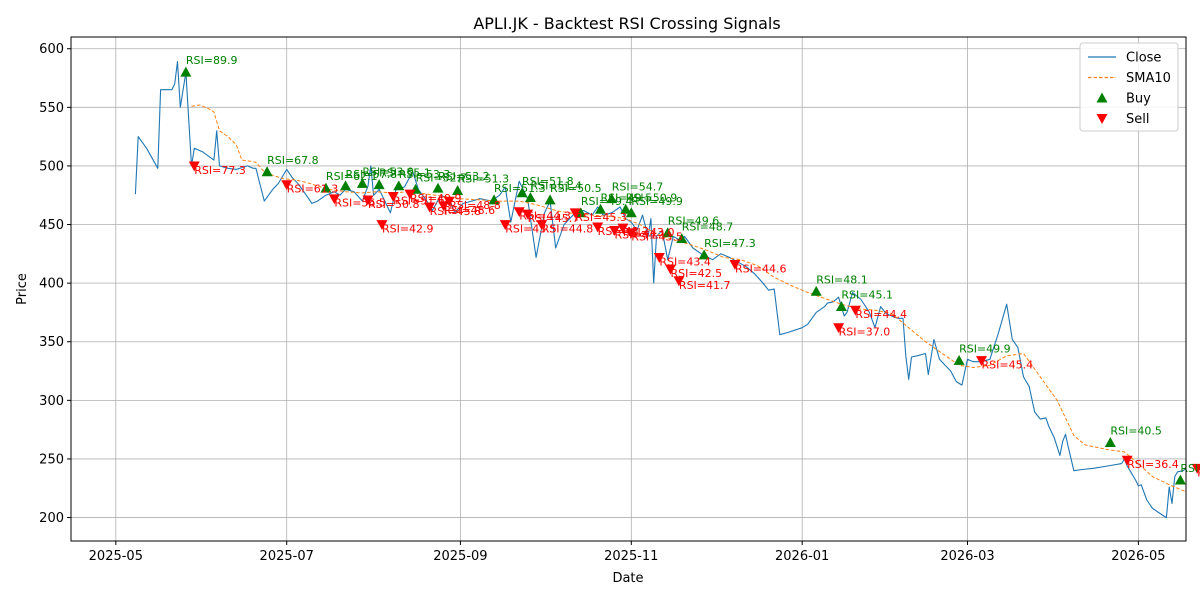 Image resolution: width=1200 pixels, height=600 pixels. What do you see at coordinates (51, 166) in the screenshot?
I see `y-tick-label: 500` at bounding box center [51, 166].